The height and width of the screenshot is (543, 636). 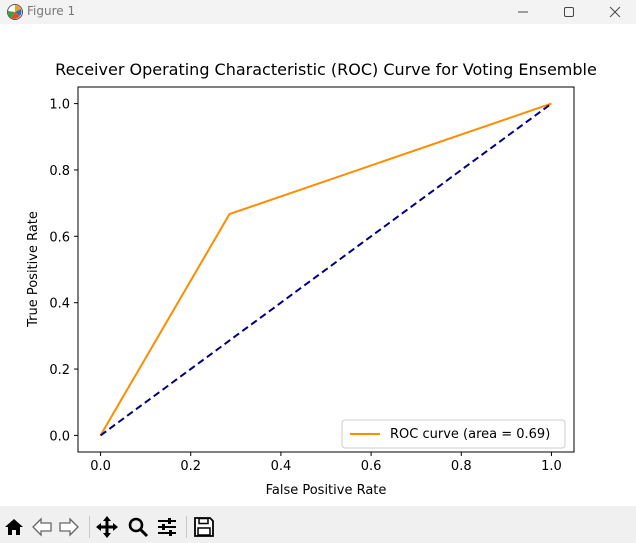 I want to click on configure-subplots-icon, so click(x=167, y=527).